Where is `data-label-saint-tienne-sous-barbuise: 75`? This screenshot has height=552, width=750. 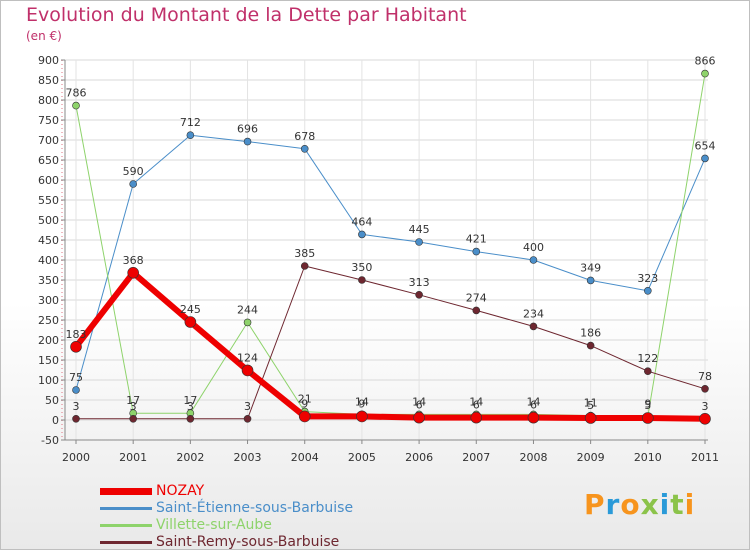 data-label-saint-tienne-sous-barbuise: 75 is located at coordinates (76, 377).